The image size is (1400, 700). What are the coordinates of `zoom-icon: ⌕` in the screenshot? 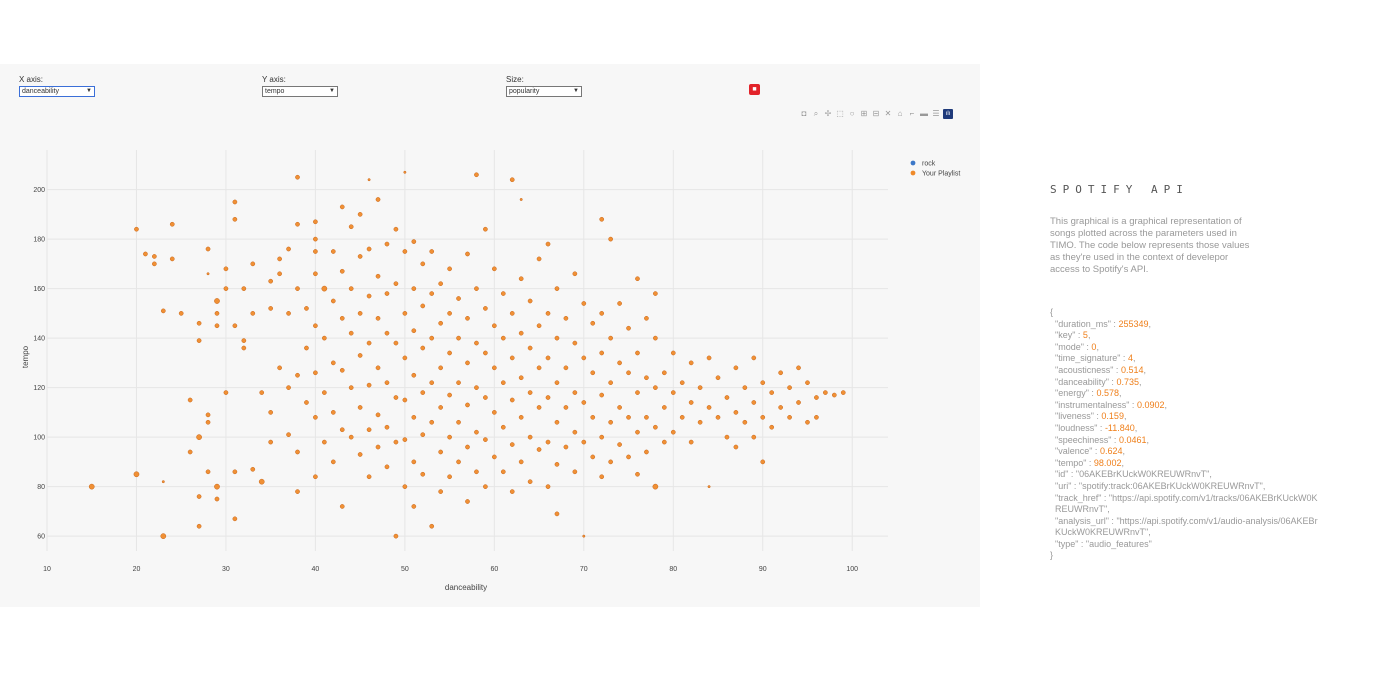 It's located at (816, 113).